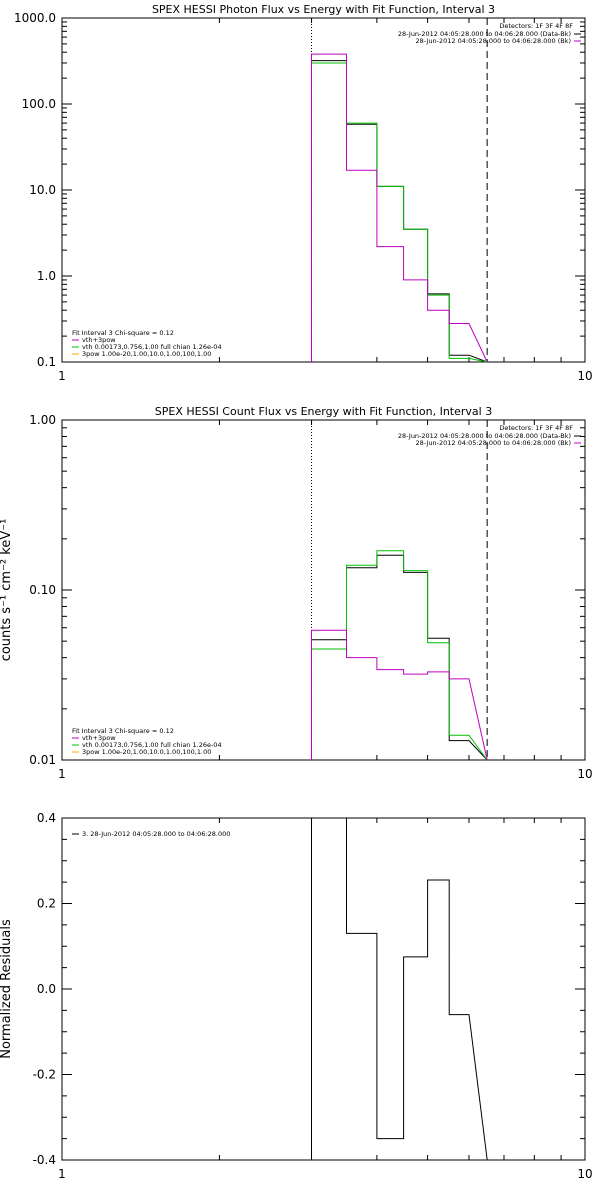  I want to click on y-tick-label: 10.0, so click(42, 190).